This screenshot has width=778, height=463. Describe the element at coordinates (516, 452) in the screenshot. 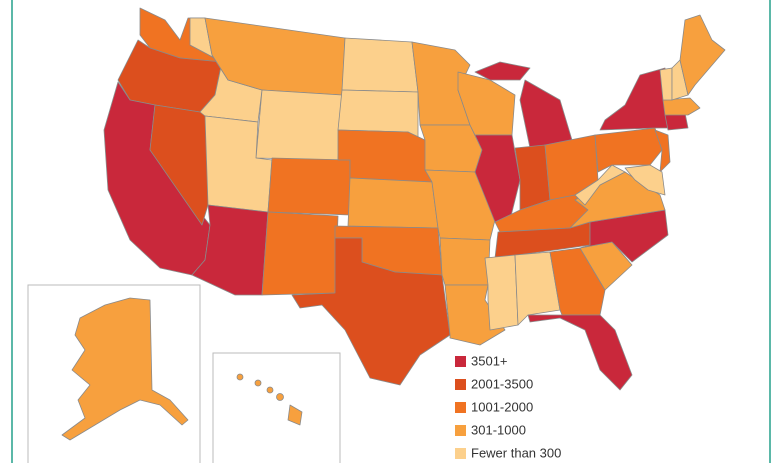

I see `legend-label: Fewer than 300` at that location.